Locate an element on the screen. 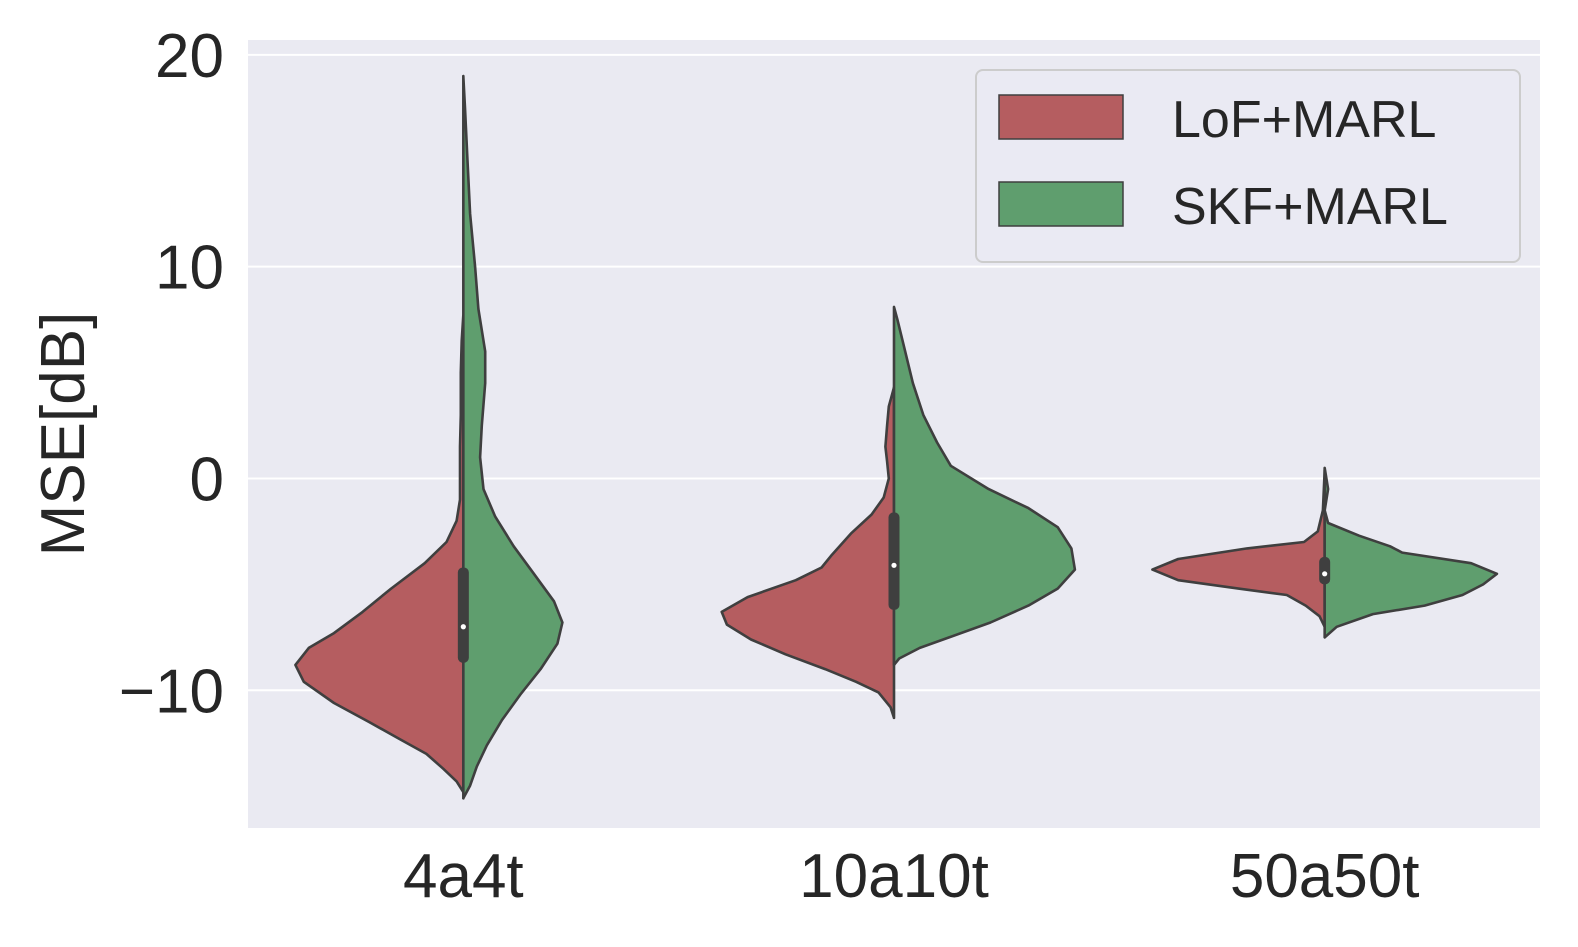 The image size is (1578, 947). inner-box-10a10t is located at coordinates (894, 561).